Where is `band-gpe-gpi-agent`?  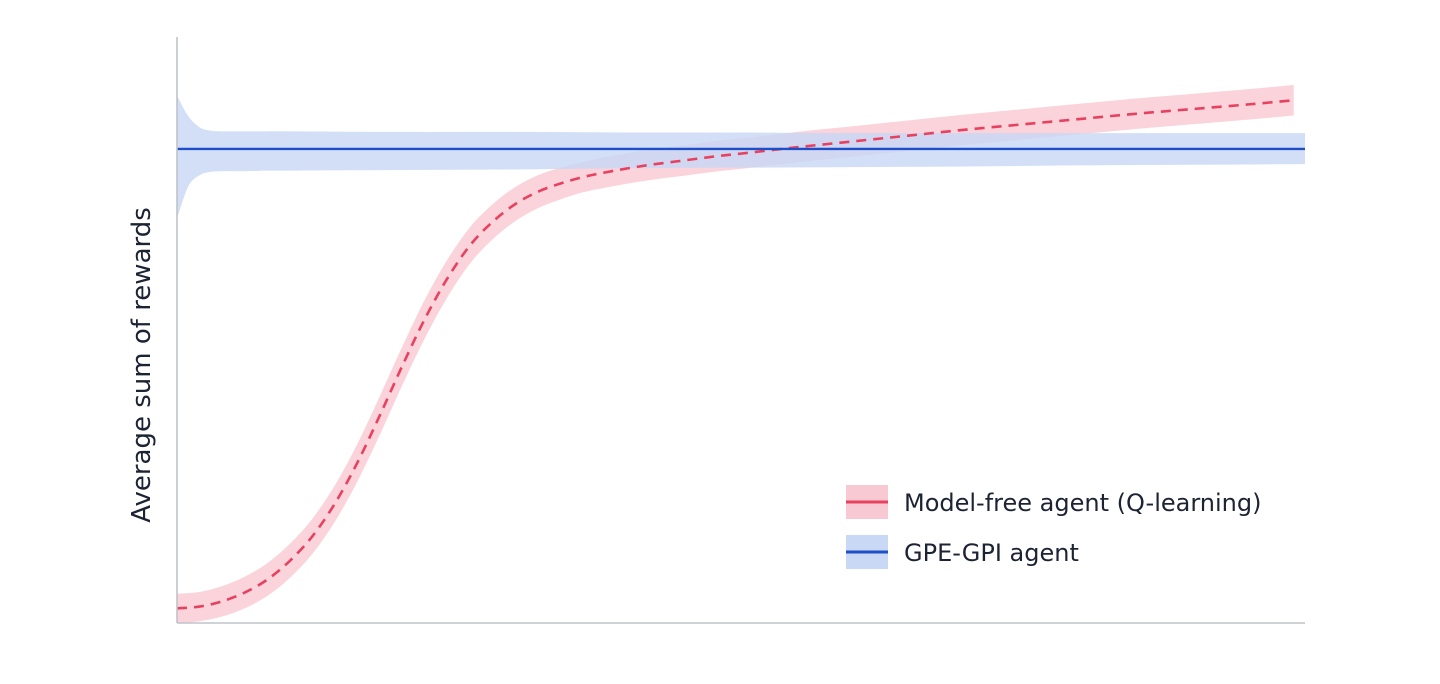 band-gpe-gpi-agent is located at coordinates (741, 157).